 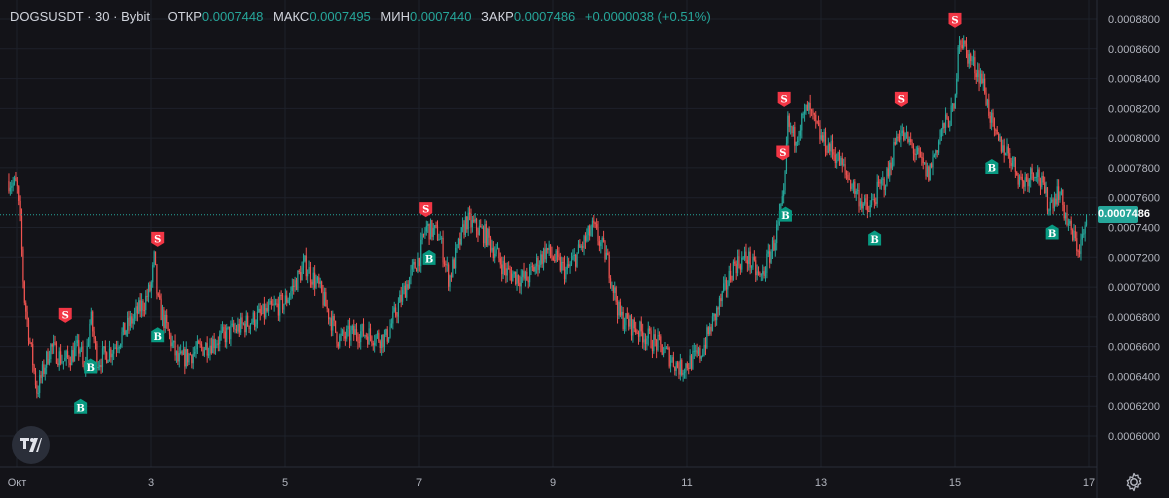 I want to click on gear-icon, so click(x=1134, y=482).